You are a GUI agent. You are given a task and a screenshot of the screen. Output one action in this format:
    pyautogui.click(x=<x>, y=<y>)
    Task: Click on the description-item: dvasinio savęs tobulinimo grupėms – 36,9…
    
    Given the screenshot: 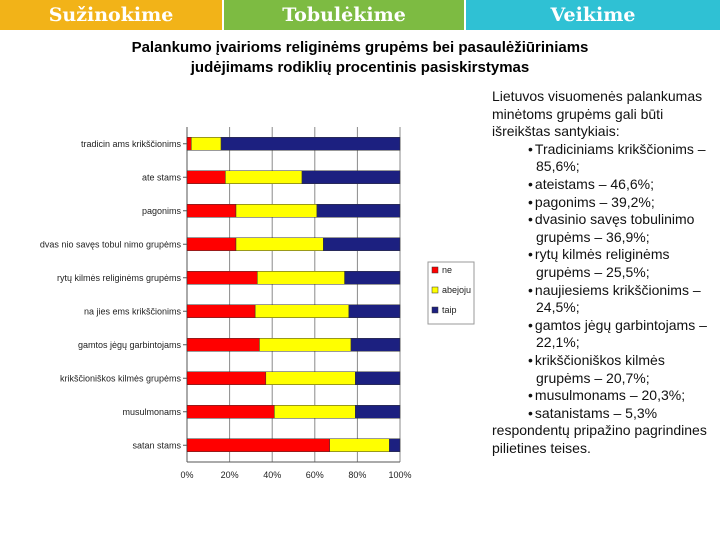 What is the action you would take?
    pyautogui.click(x=623, y=228)
    